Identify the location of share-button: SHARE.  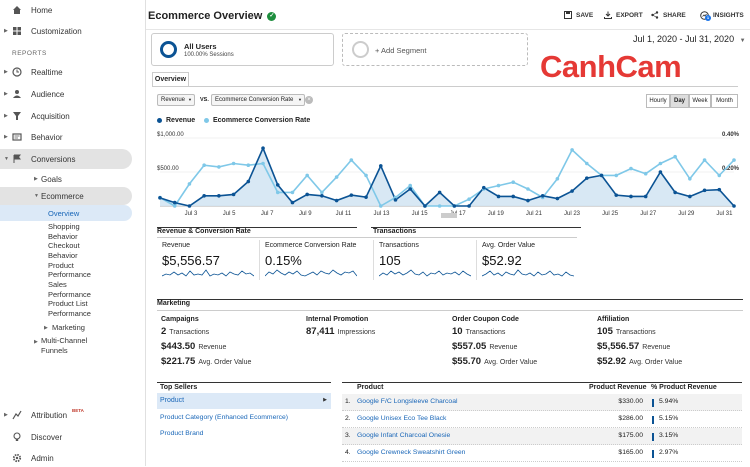
(668, 15).